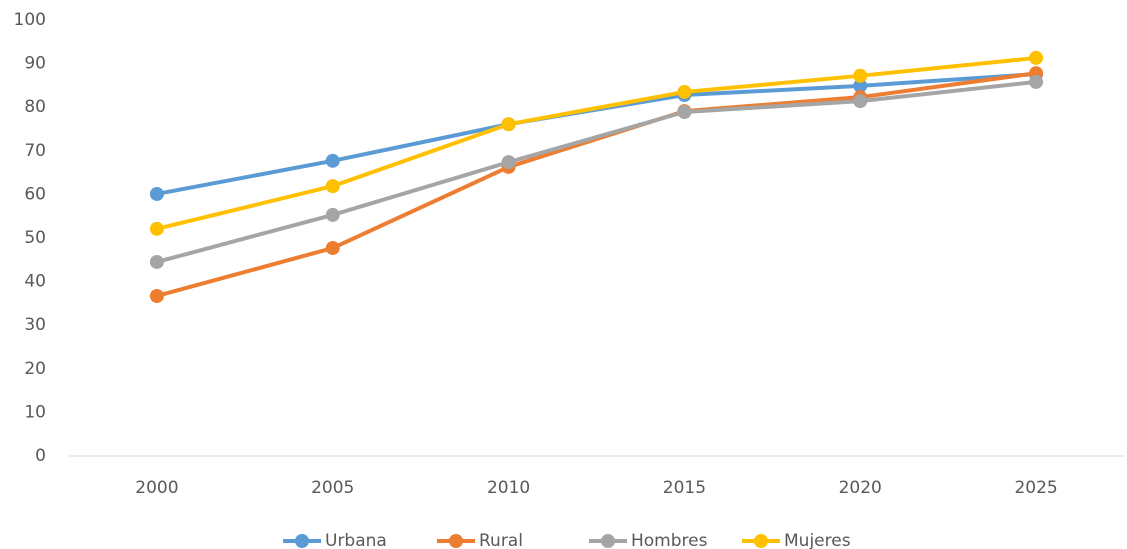 The image size is (1127, 549). What do you see at coordinates (501, 540) in the screenshot?
I see `legend-label: Rural` at bounding box center [501, 540].